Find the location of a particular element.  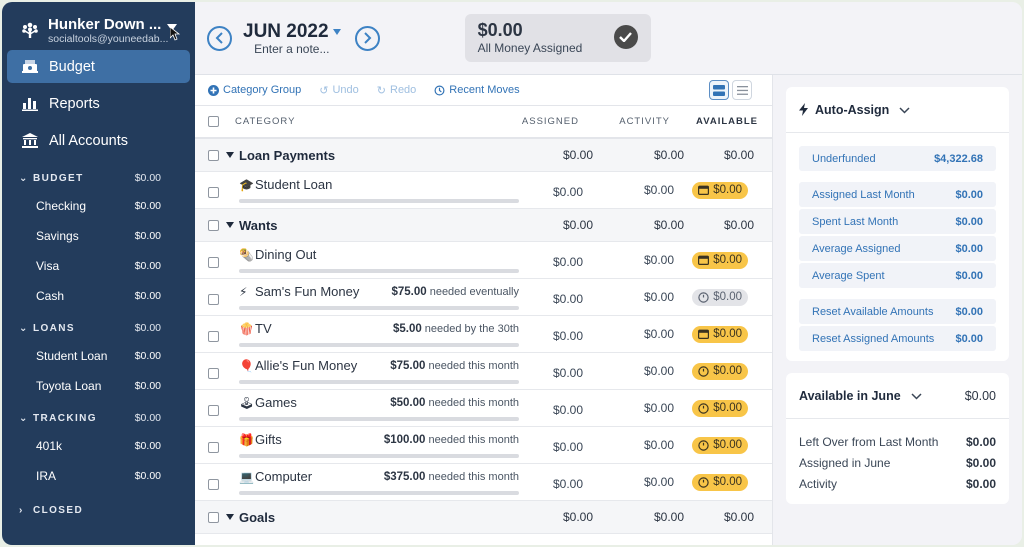

recent-moves-button: Recent Moves is located at coordinates (477, 90).